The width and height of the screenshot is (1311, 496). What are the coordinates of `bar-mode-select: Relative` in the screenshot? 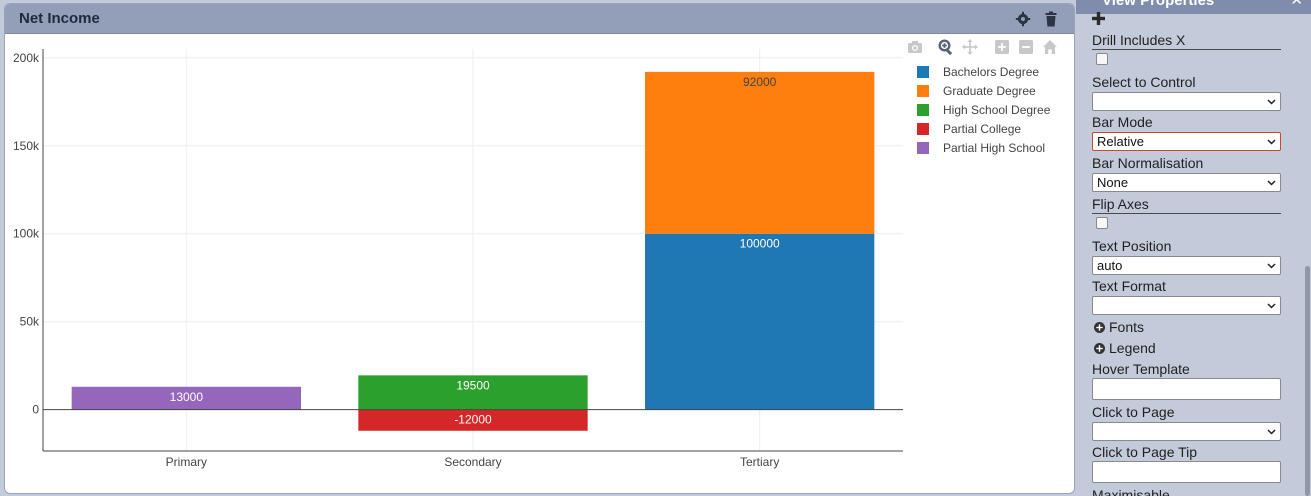 It's located at (1186, 141).